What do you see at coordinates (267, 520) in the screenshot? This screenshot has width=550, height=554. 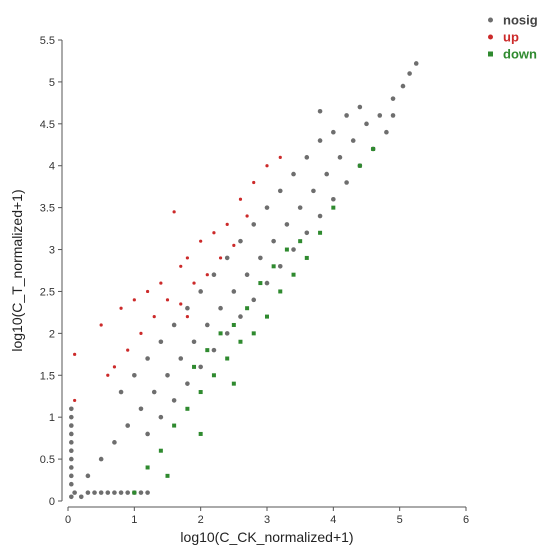 I see `x-tick-label-3: 3` at bounding box center [267, 520].